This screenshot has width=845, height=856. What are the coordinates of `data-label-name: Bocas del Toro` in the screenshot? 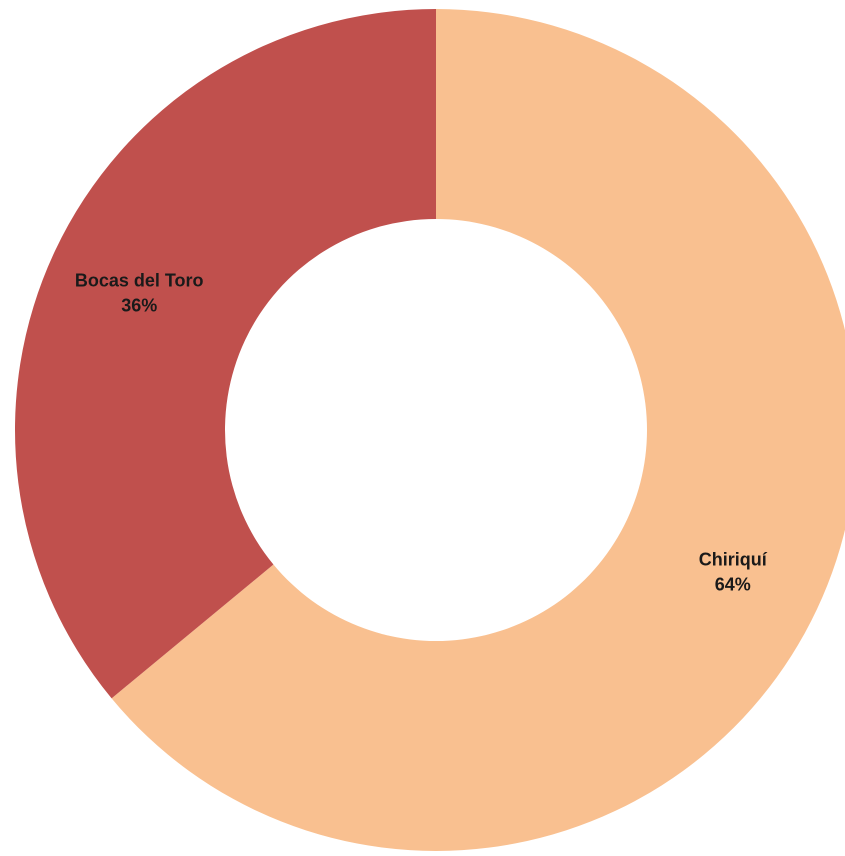 It's located at (139, 280).